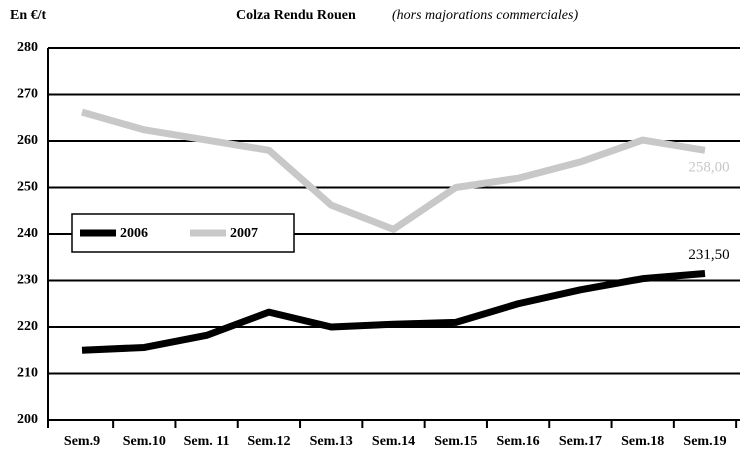  I want to click on x-tick-label: Sem.19, so click(704, 441).